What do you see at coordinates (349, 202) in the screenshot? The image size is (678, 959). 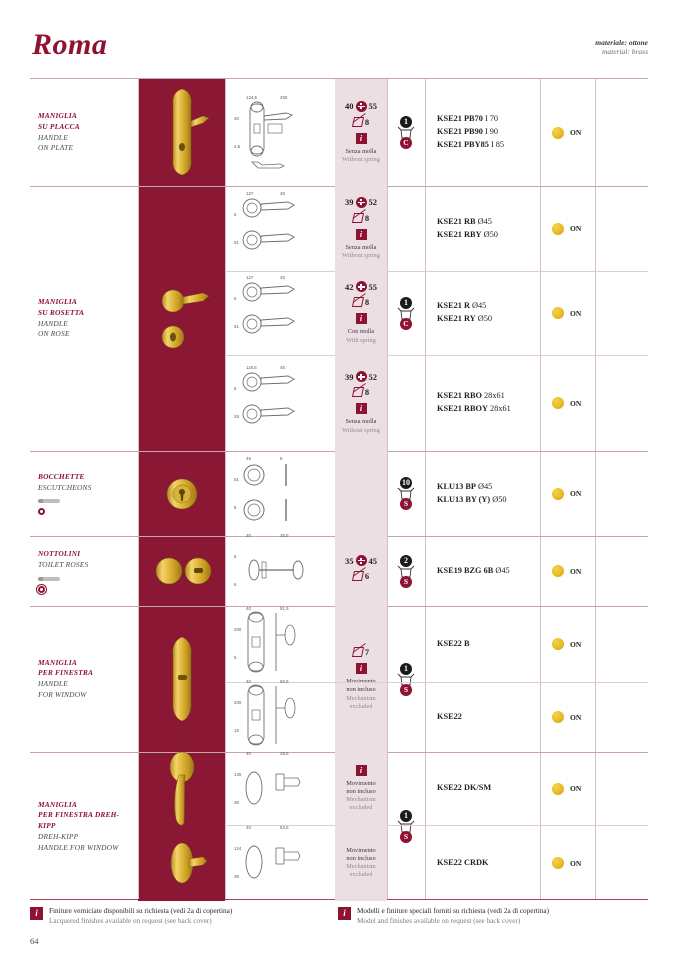 I see `range-from: 39` at bounding box center [349, 202].